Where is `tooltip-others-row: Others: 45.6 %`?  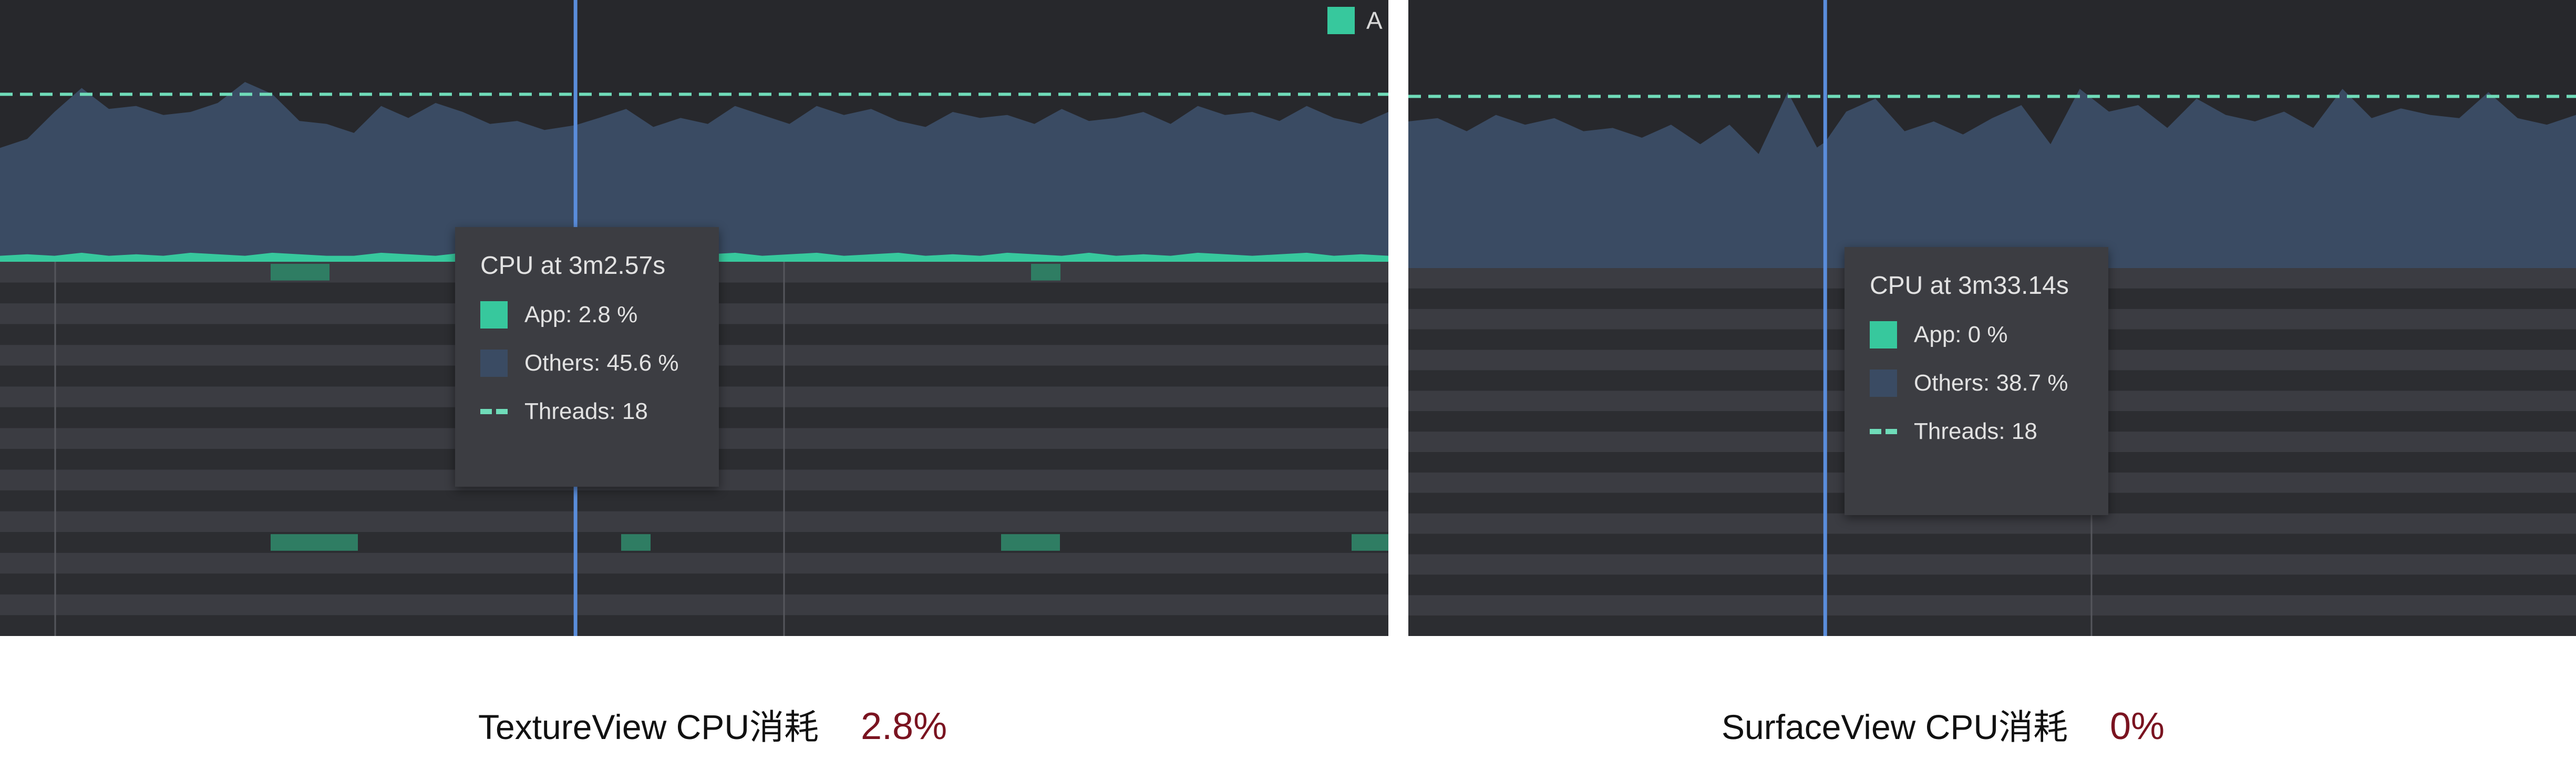 tooltip-others-row: Others: 45.6 % is located at coordinates (587, 364).